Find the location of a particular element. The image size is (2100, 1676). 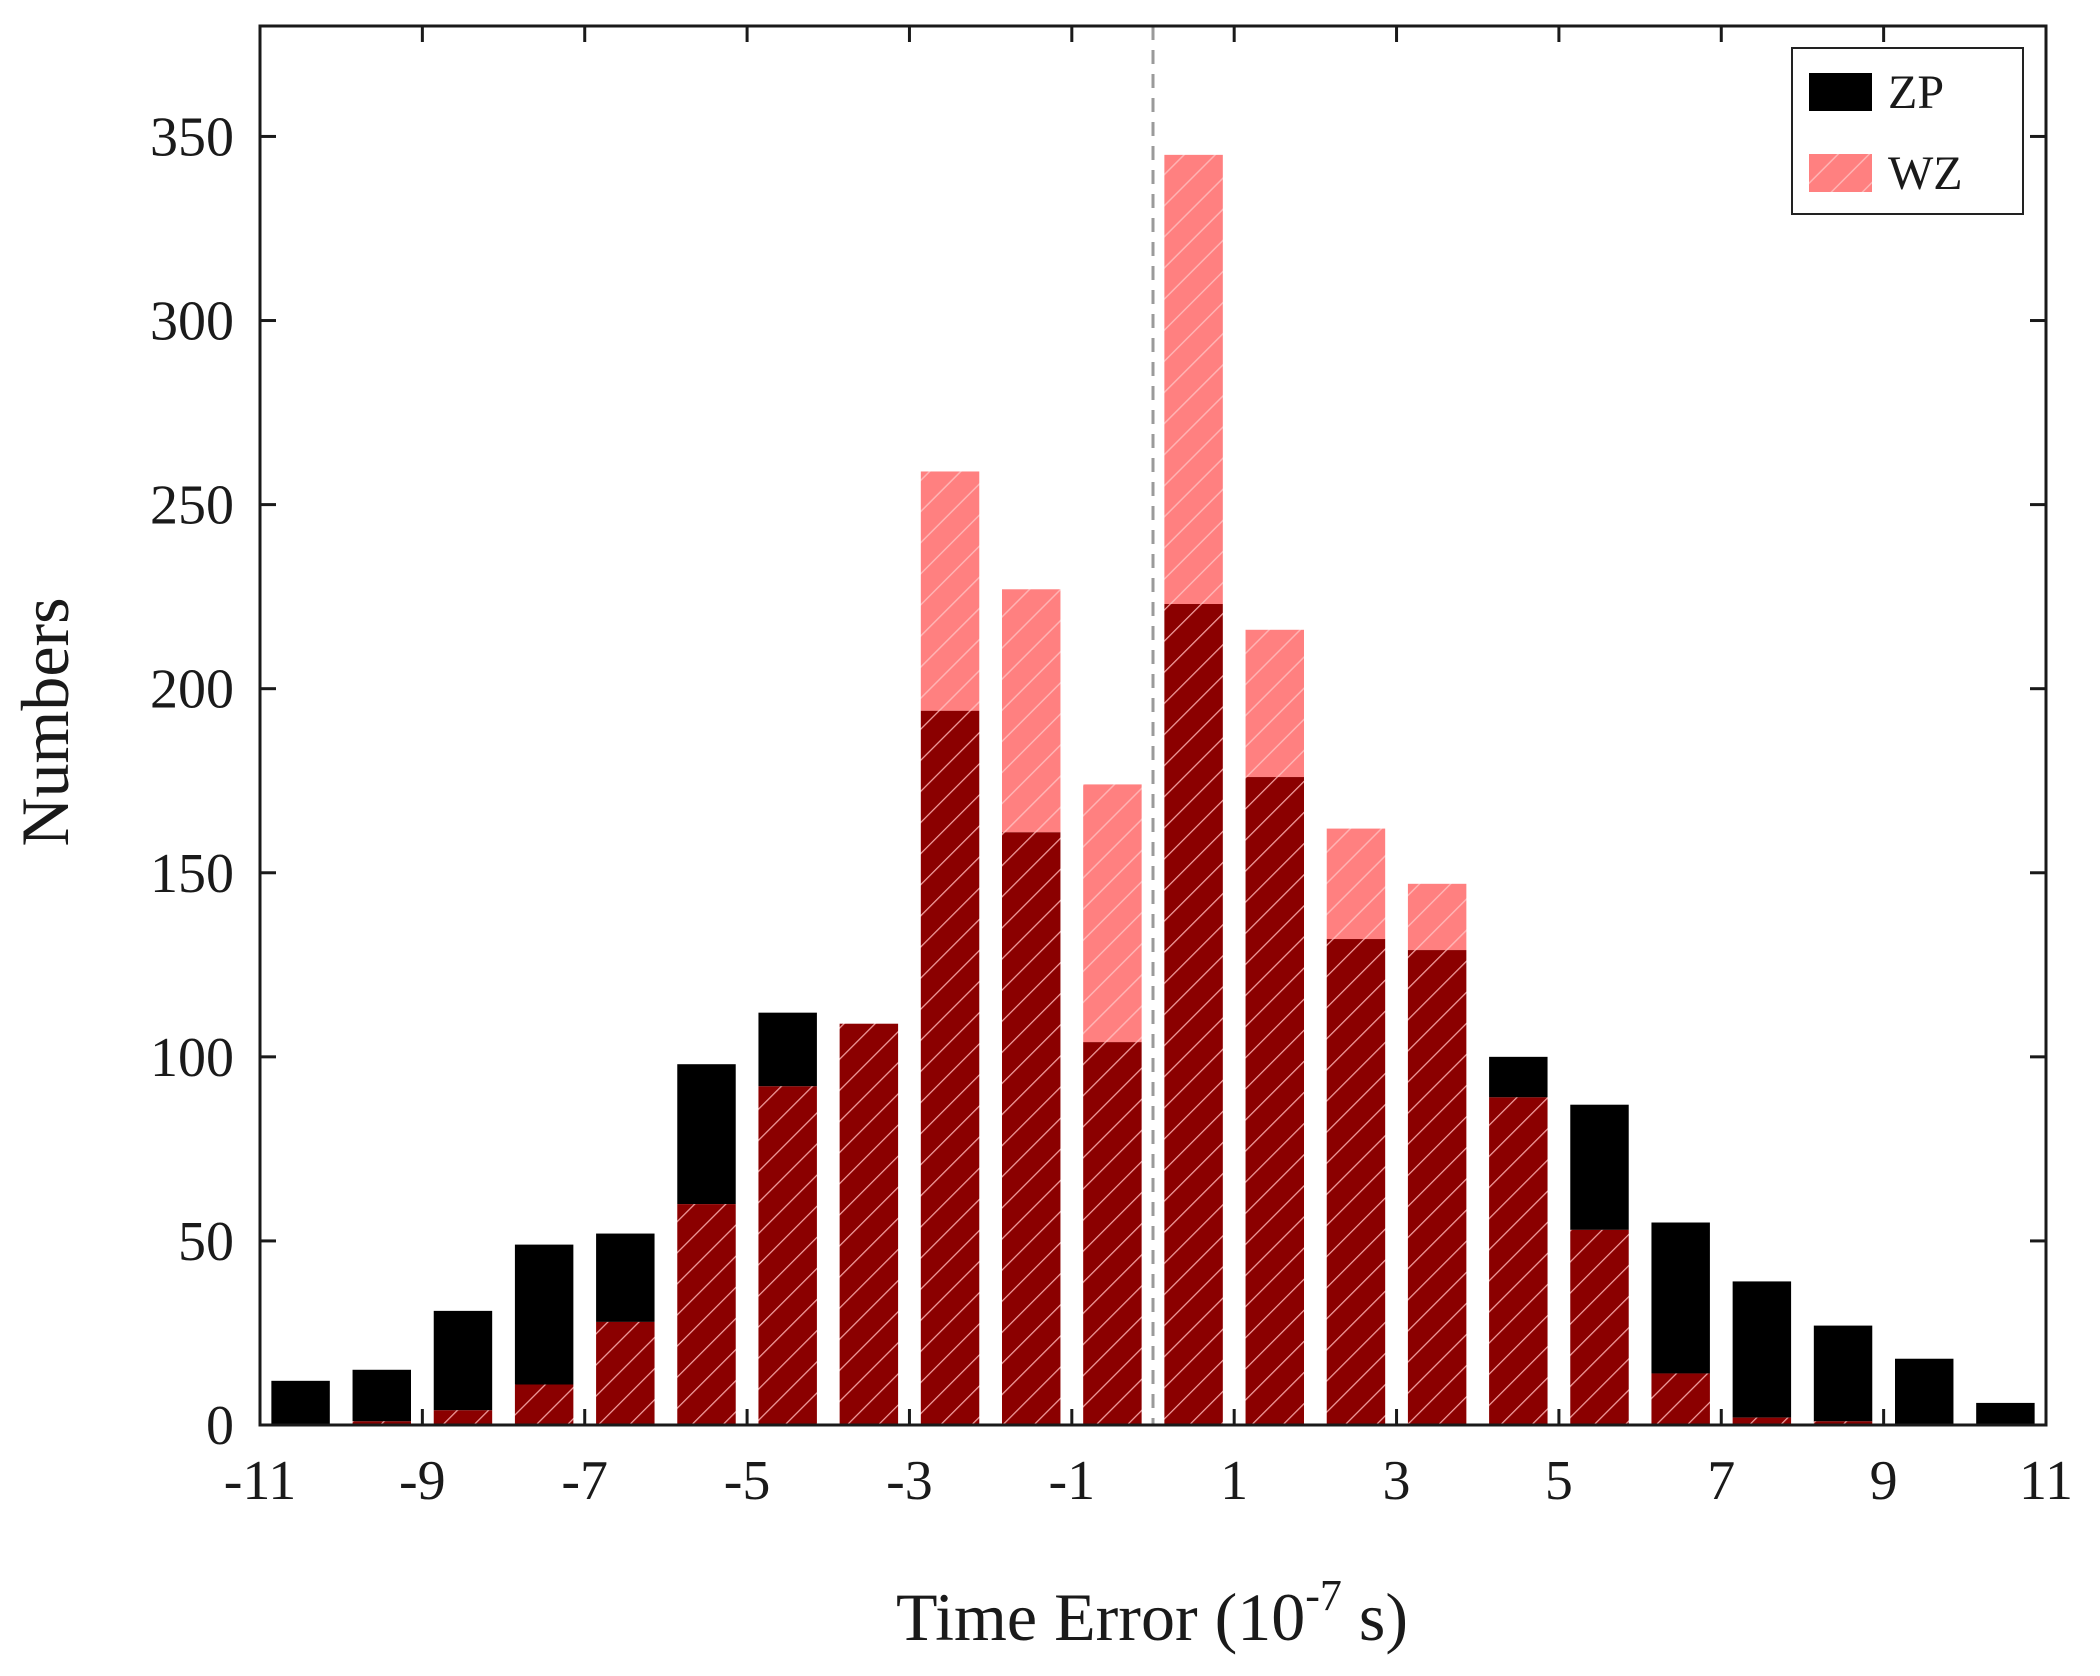

x-tick-label: -3 is located at coordinates (909, 1481).